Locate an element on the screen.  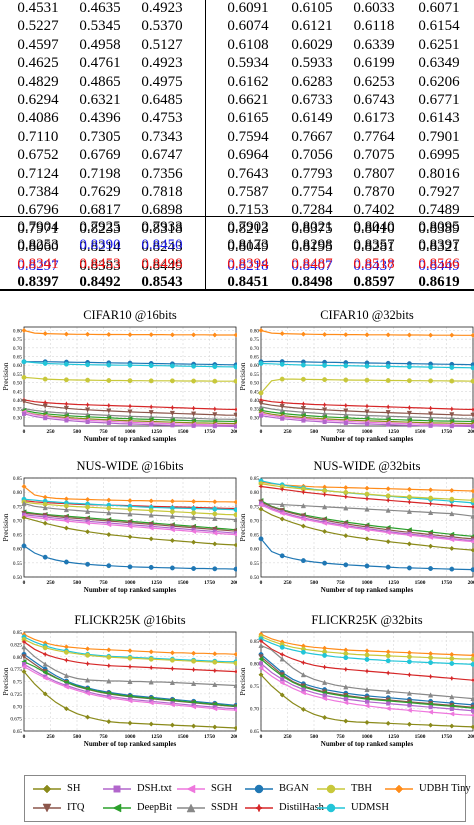
table-cell: 0.6771 is located at coordinates (439, 100).